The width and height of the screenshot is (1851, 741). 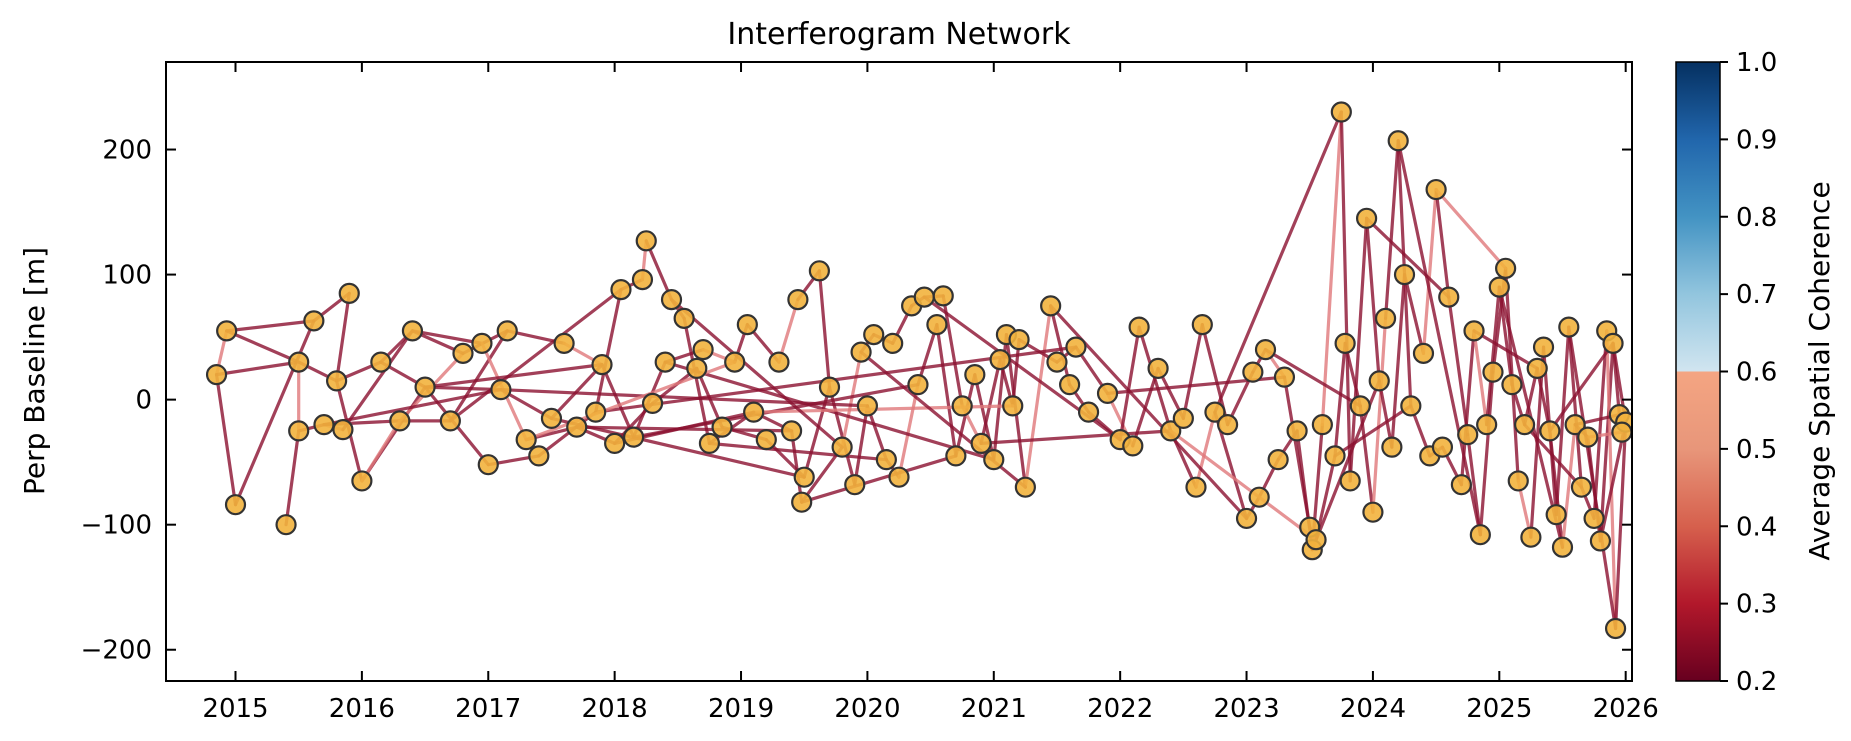 What do you see at coordinates (1499, 709) in the screenshot?
I see `x-tick-label: 2025` at bounding box center [1499, 709].